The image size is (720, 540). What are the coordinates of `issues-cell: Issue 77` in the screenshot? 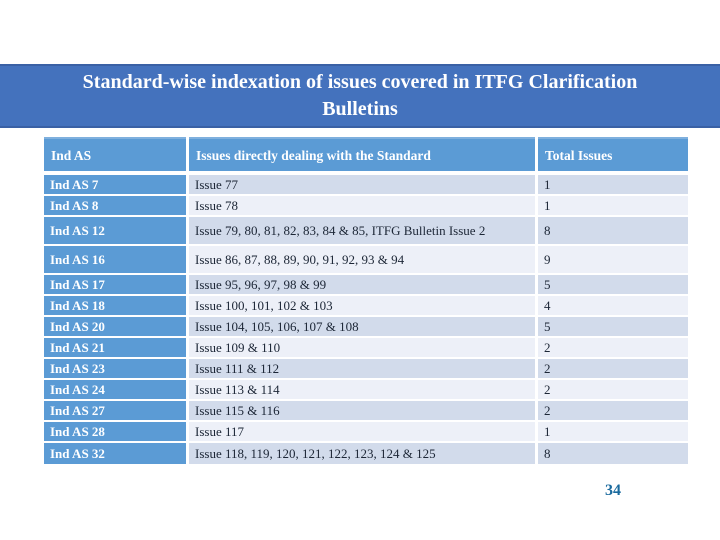 It's located at (362, 184).